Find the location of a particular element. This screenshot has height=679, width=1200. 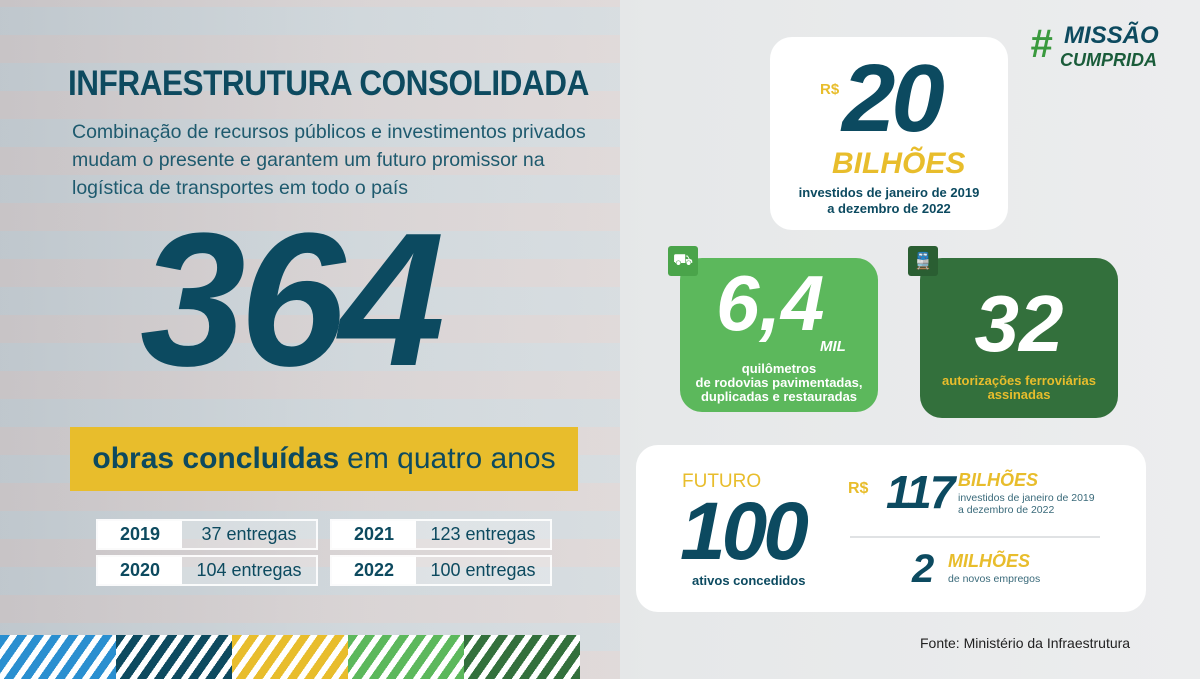

rail-card: 32 autorizações ferroviárias assinadas is located at coordinates (1019, 338).